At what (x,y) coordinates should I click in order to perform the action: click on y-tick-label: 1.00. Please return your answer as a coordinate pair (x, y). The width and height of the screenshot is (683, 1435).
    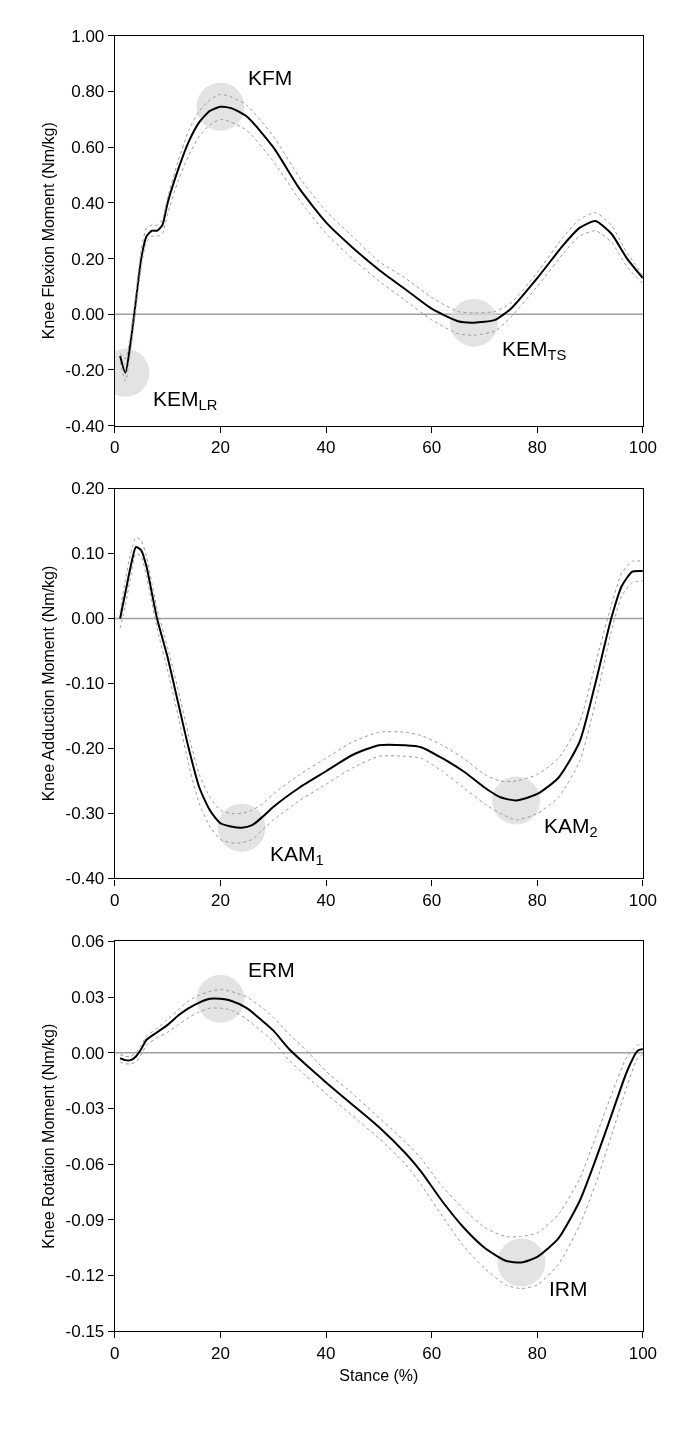
    Looking at the image, I should click on (88, 36).